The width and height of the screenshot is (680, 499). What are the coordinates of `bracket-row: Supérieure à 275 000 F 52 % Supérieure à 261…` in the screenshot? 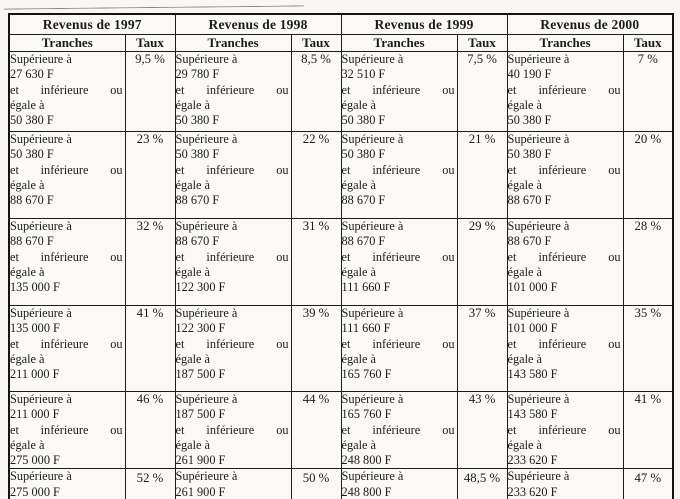 It's located at (341, 483).